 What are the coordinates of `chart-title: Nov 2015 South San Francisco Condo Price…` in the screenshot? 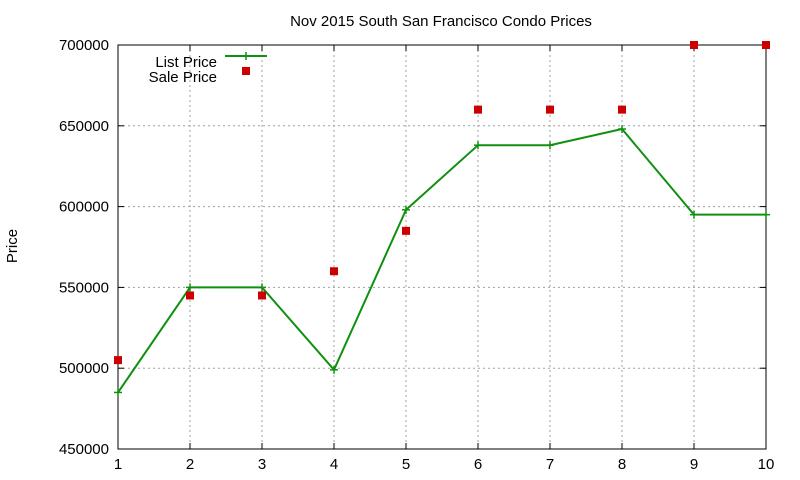 It's located at (441, 21).